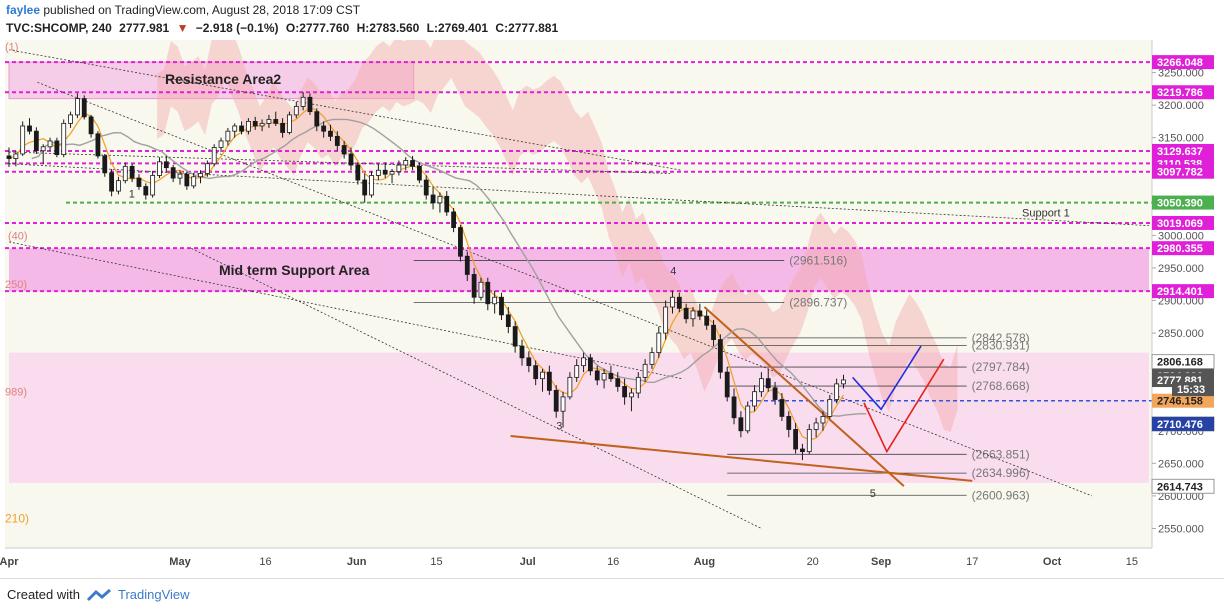 The image size is (1224, 611). I want to click on x-tick-label: 15, so click(1132, 562).